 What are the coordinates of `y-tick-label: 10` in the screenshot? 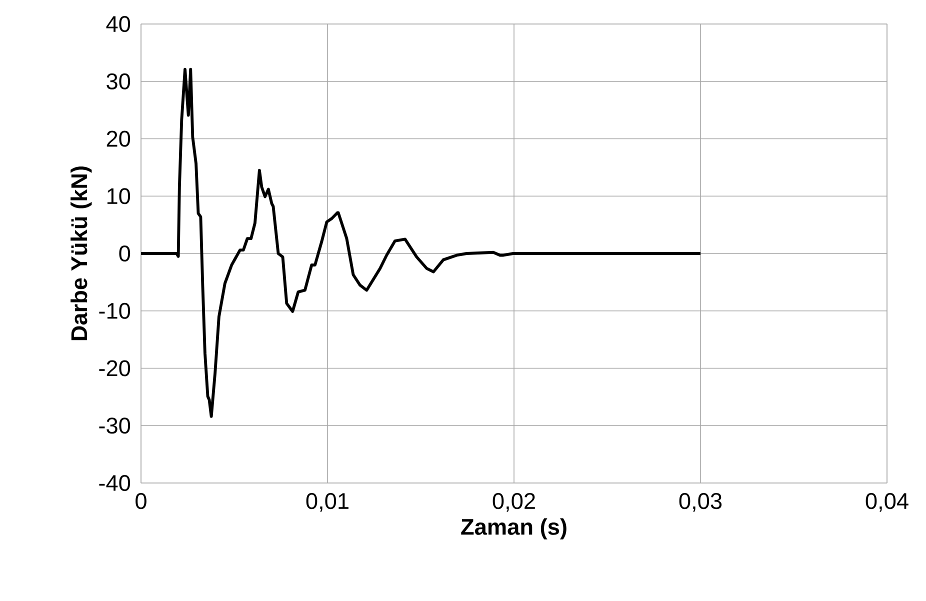 It's located at (118, 196).